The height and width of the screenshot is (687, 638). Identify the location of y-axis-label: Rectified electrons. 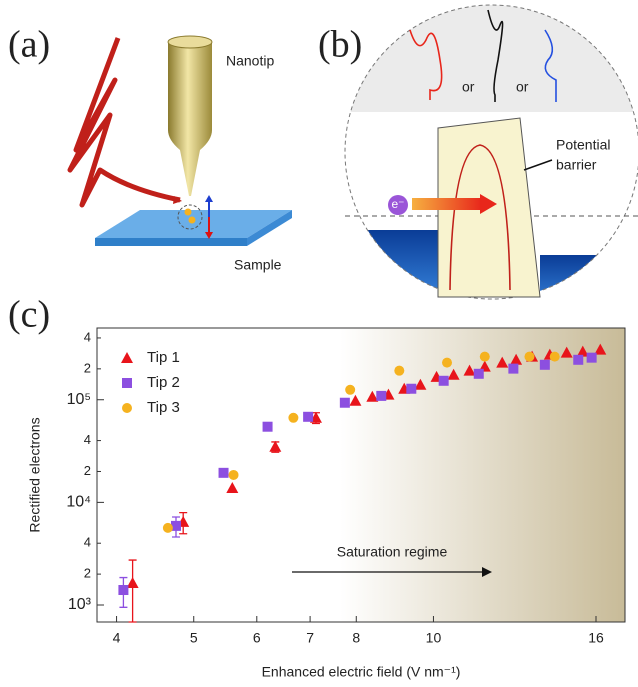
(35, 474).